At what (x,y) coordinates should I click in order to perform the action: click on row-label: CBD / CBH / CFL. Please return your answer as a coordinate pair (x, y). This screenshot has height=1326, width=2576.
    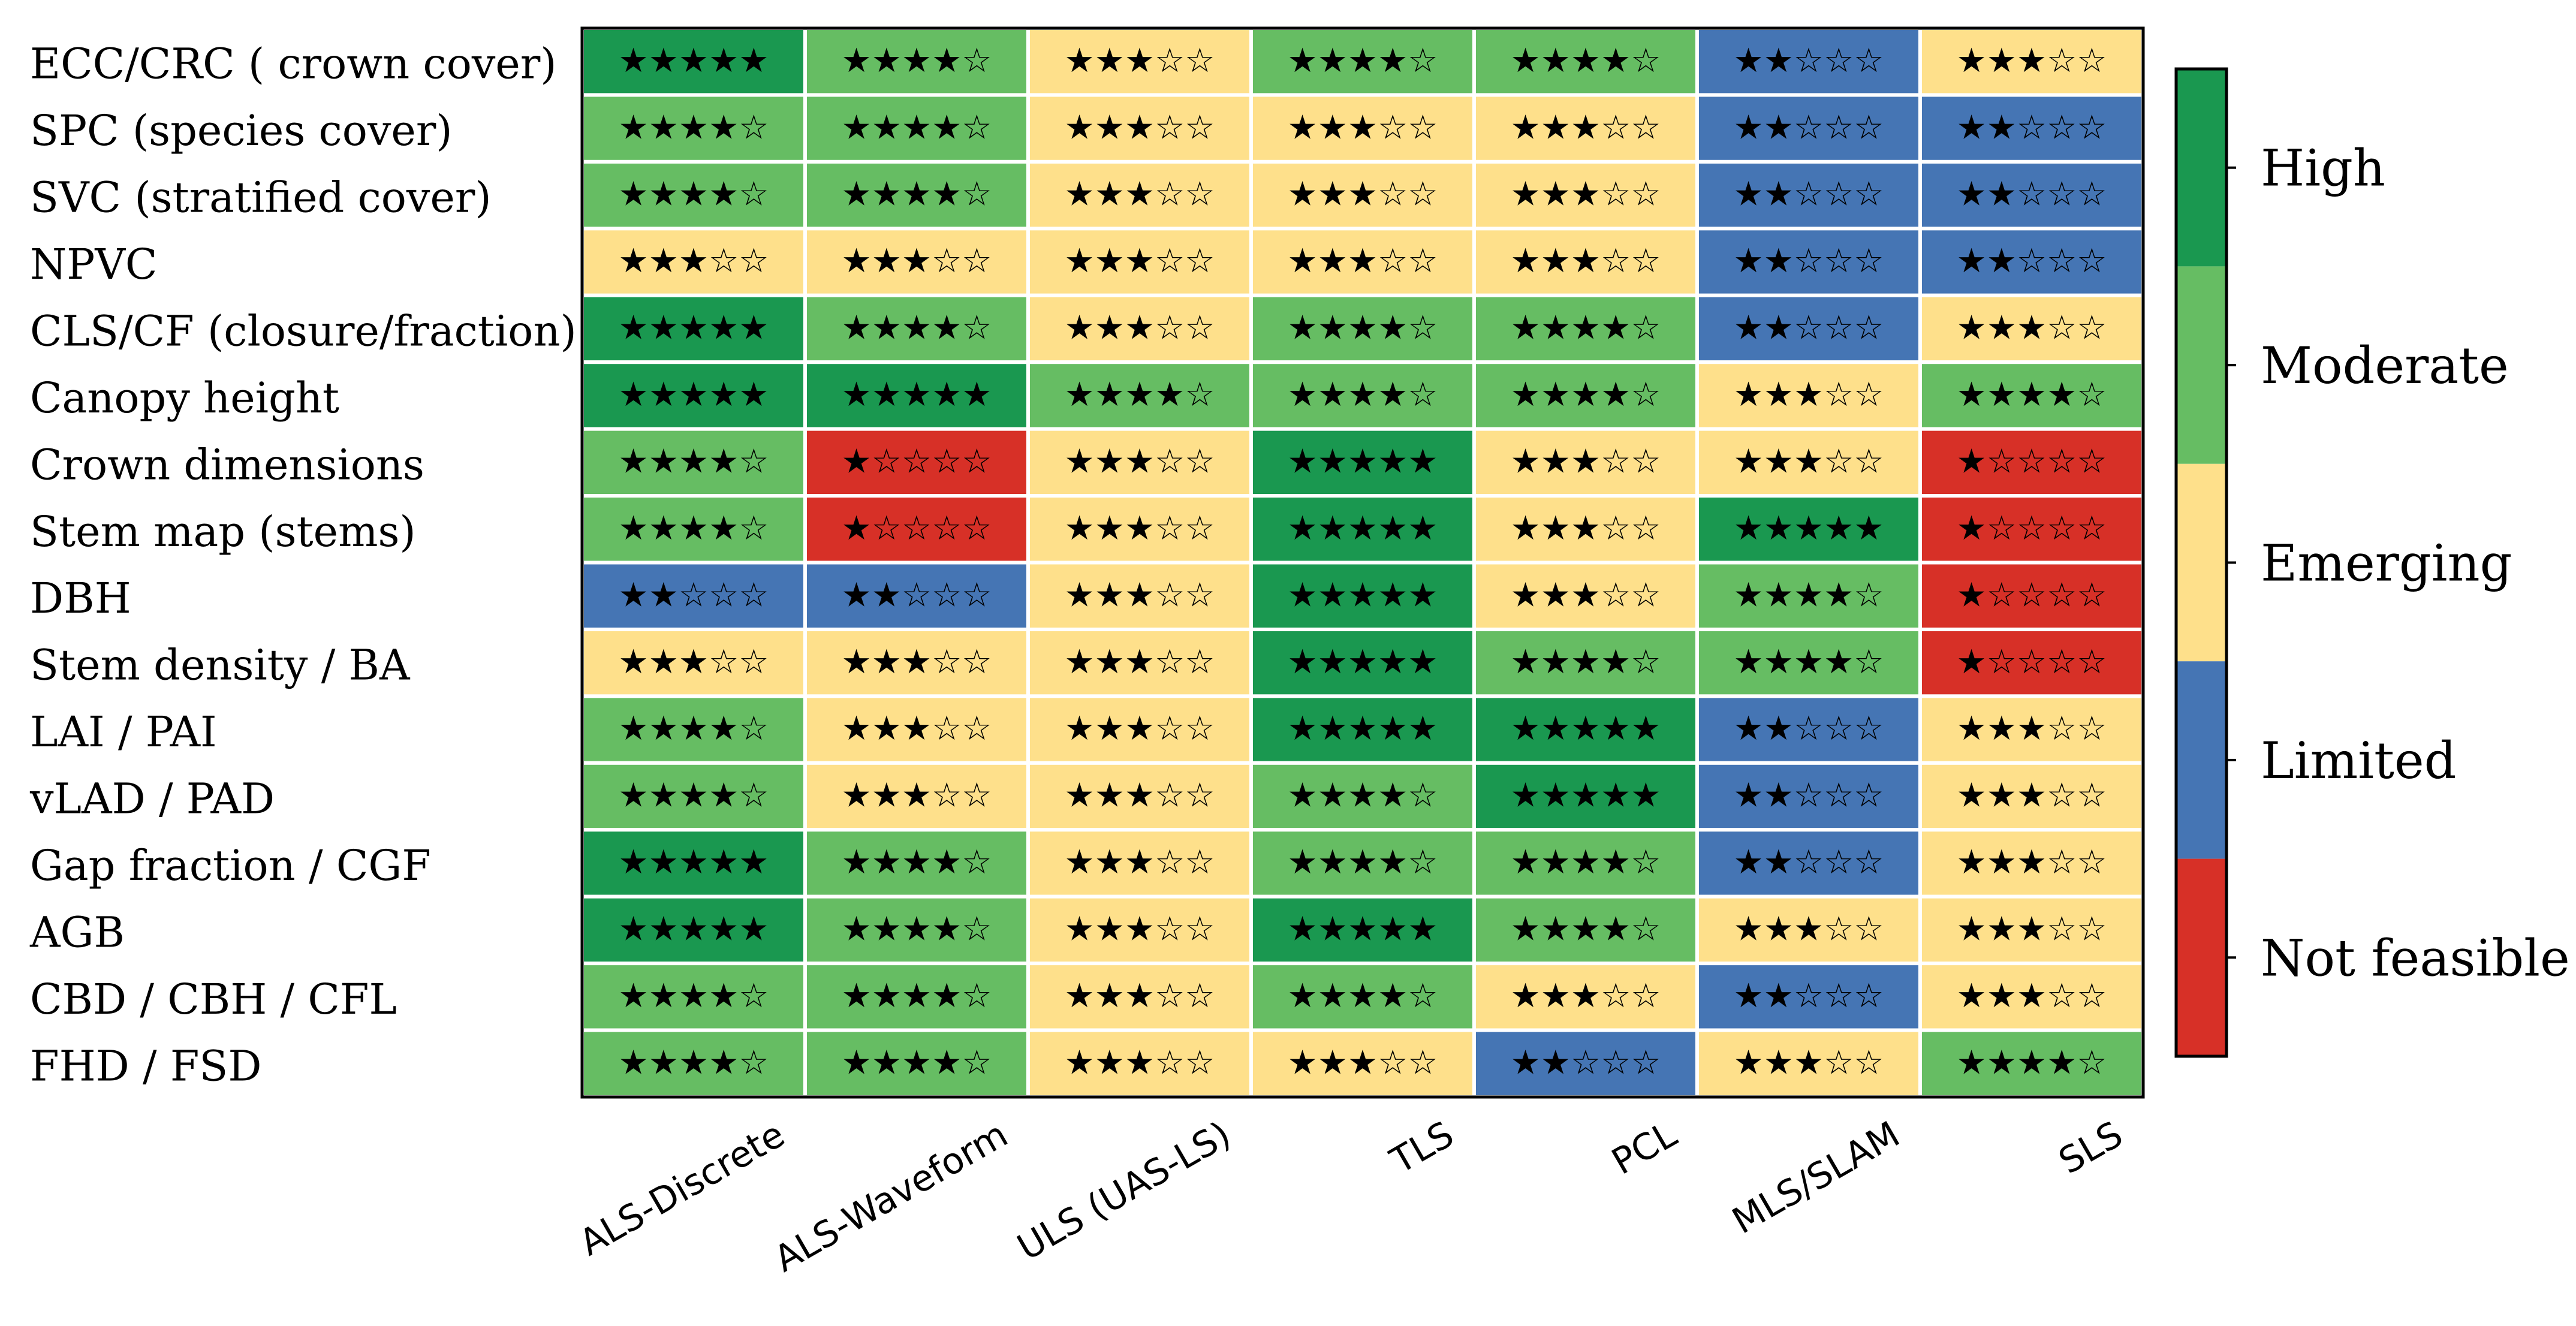
    Looking at the image, I should click on (213, 1000).